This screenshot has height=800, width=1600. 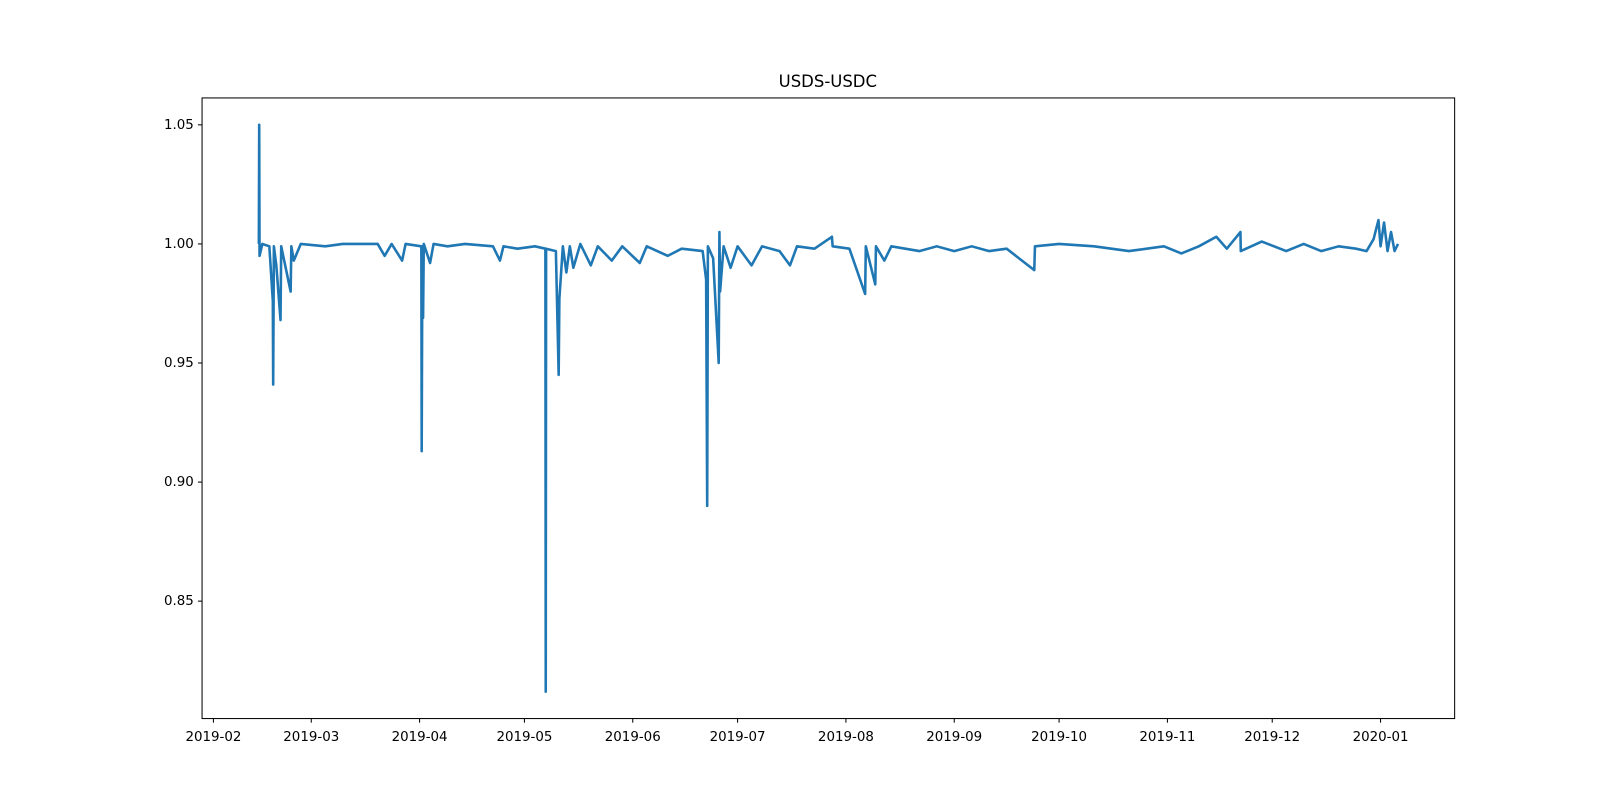 What do you see at coordinates (954, 737) in the screenshot?
I see `x-tick-label: 2019-09` at bounding box center [954, 737].